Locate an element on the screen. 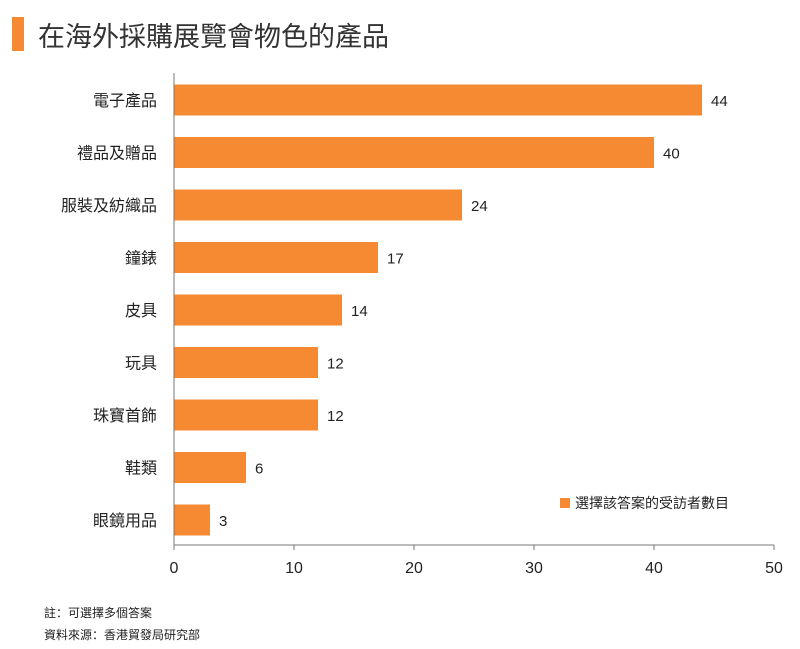 Image resolution: width=800 pixels, height=649 pixels. bar-value-label: 14 is located at coordinates (359, 311).